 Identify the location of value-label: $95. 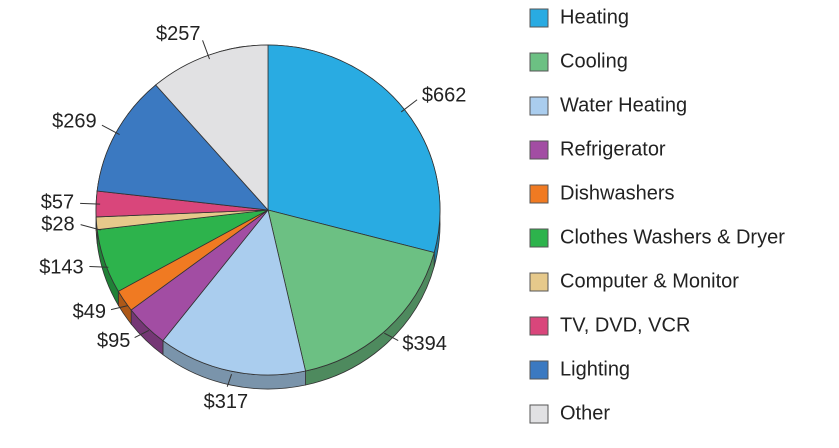
(113, 341).